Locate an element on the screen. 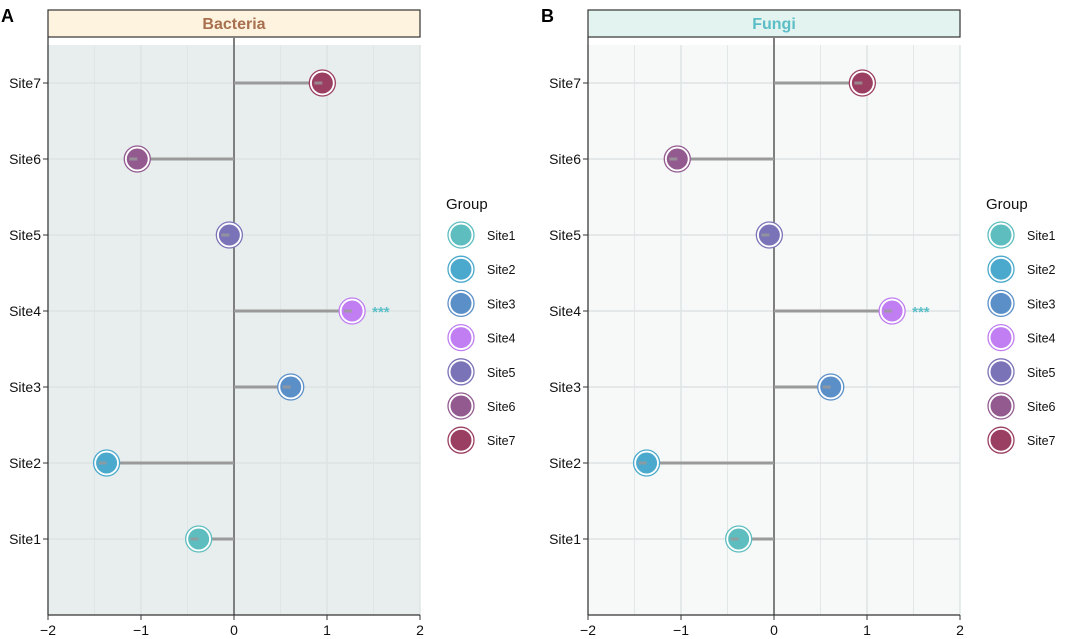 The width and height of the screenshot is (1065, 639). facet-title: Fungi is located at coordinates (774, 24).